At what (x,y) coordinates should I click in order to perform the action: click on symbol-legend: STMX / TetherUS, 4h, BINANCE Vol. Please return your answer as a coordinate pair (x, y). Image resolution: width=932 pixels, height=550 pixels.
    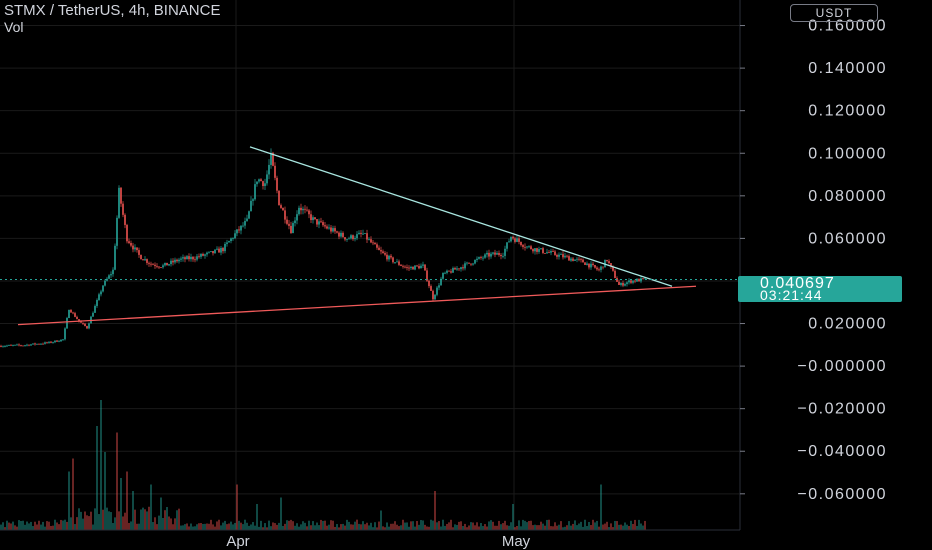
    Looking at the image, I should click on (112, 19).